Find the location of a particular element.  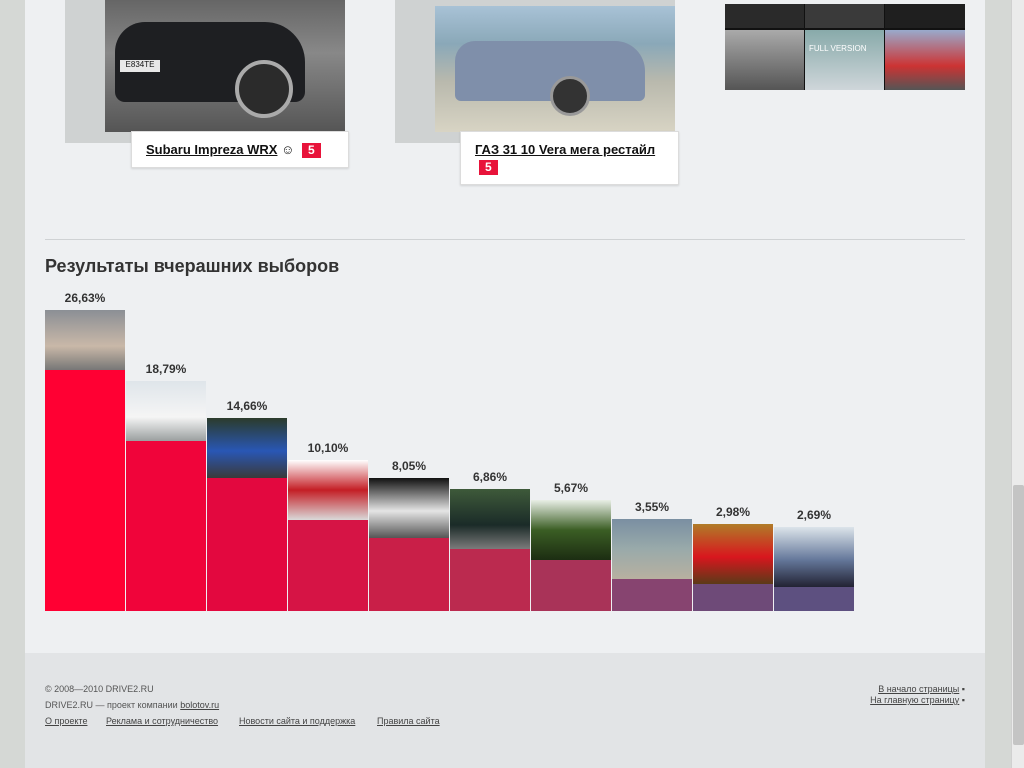

project-line: DRIVE2.RU — проект компании bolotov.ru is located at coordinates (132, 705).